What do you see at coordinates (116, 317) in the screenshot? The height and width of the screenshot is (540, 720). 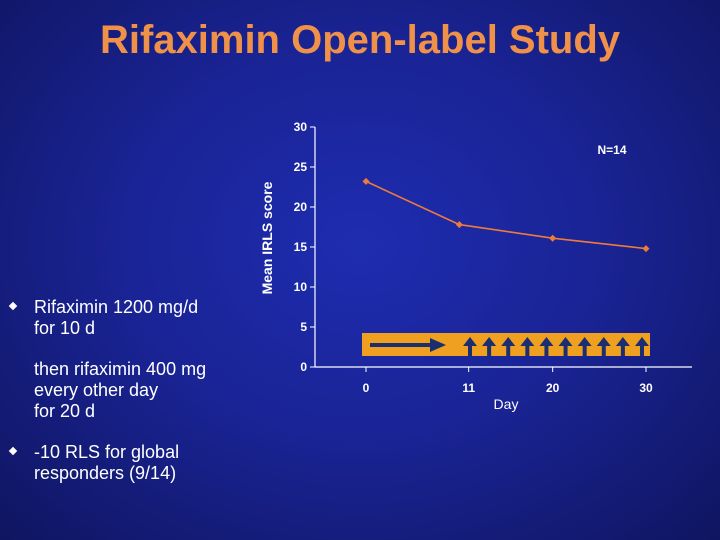 I see `bullet-text: Rifaximin 1200 mg/d for 10 d` at bounding box center [116, 317].